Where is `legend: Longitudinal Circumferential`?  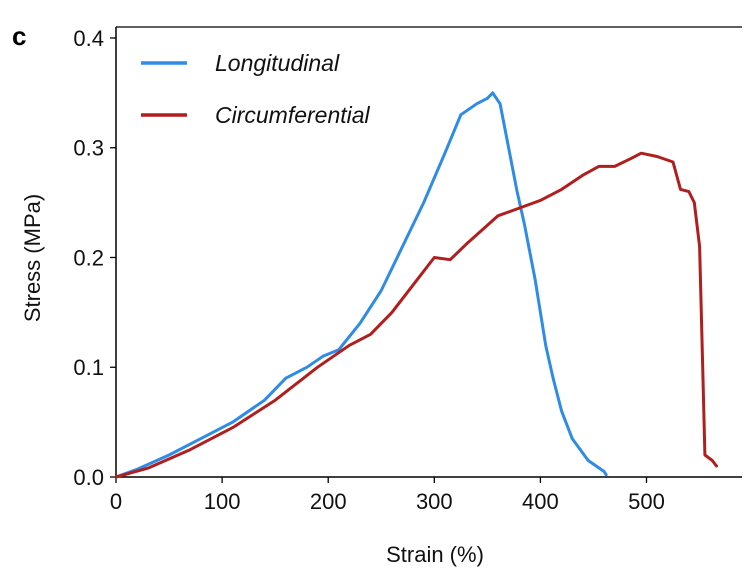 legend: Longitudinal Circumferential is located at coordinates (256, 89).